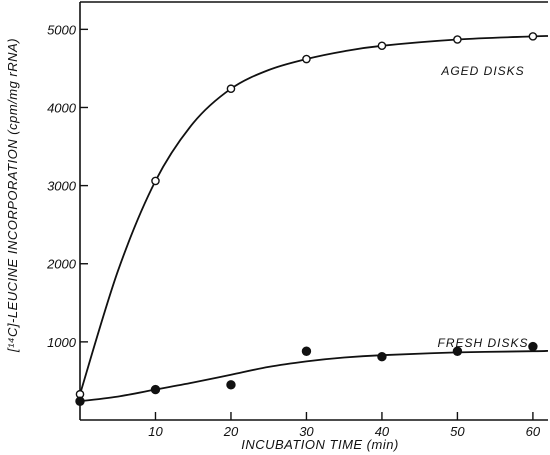  What do you see at coordinates (482, 343) in the screenshot?
I see `fresh-disks-label: FRESH DISKS` at bounding box center [482, 343].